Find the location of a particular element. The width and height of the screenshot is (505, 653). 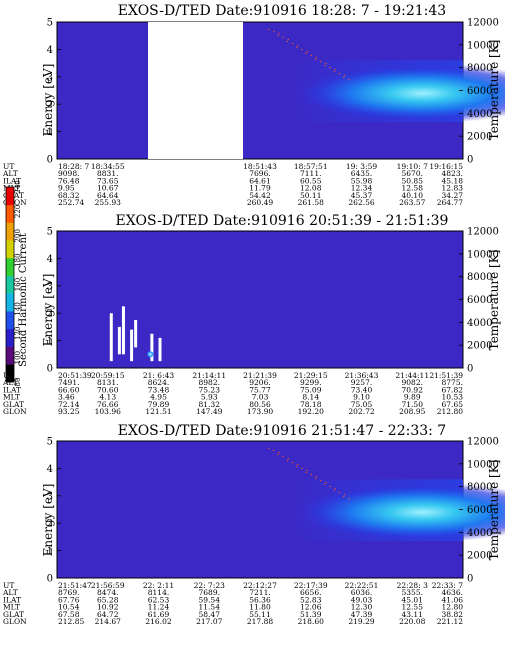

info-cell: 59.54 is located at coordinates (210, 599).